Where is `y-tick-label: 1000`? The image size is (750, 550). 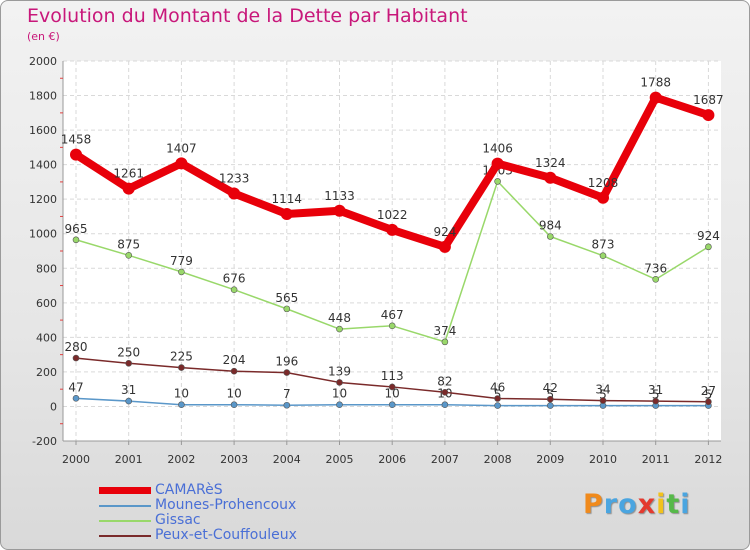
y-tick-label: 1000 is located at coordinates (43, 234).